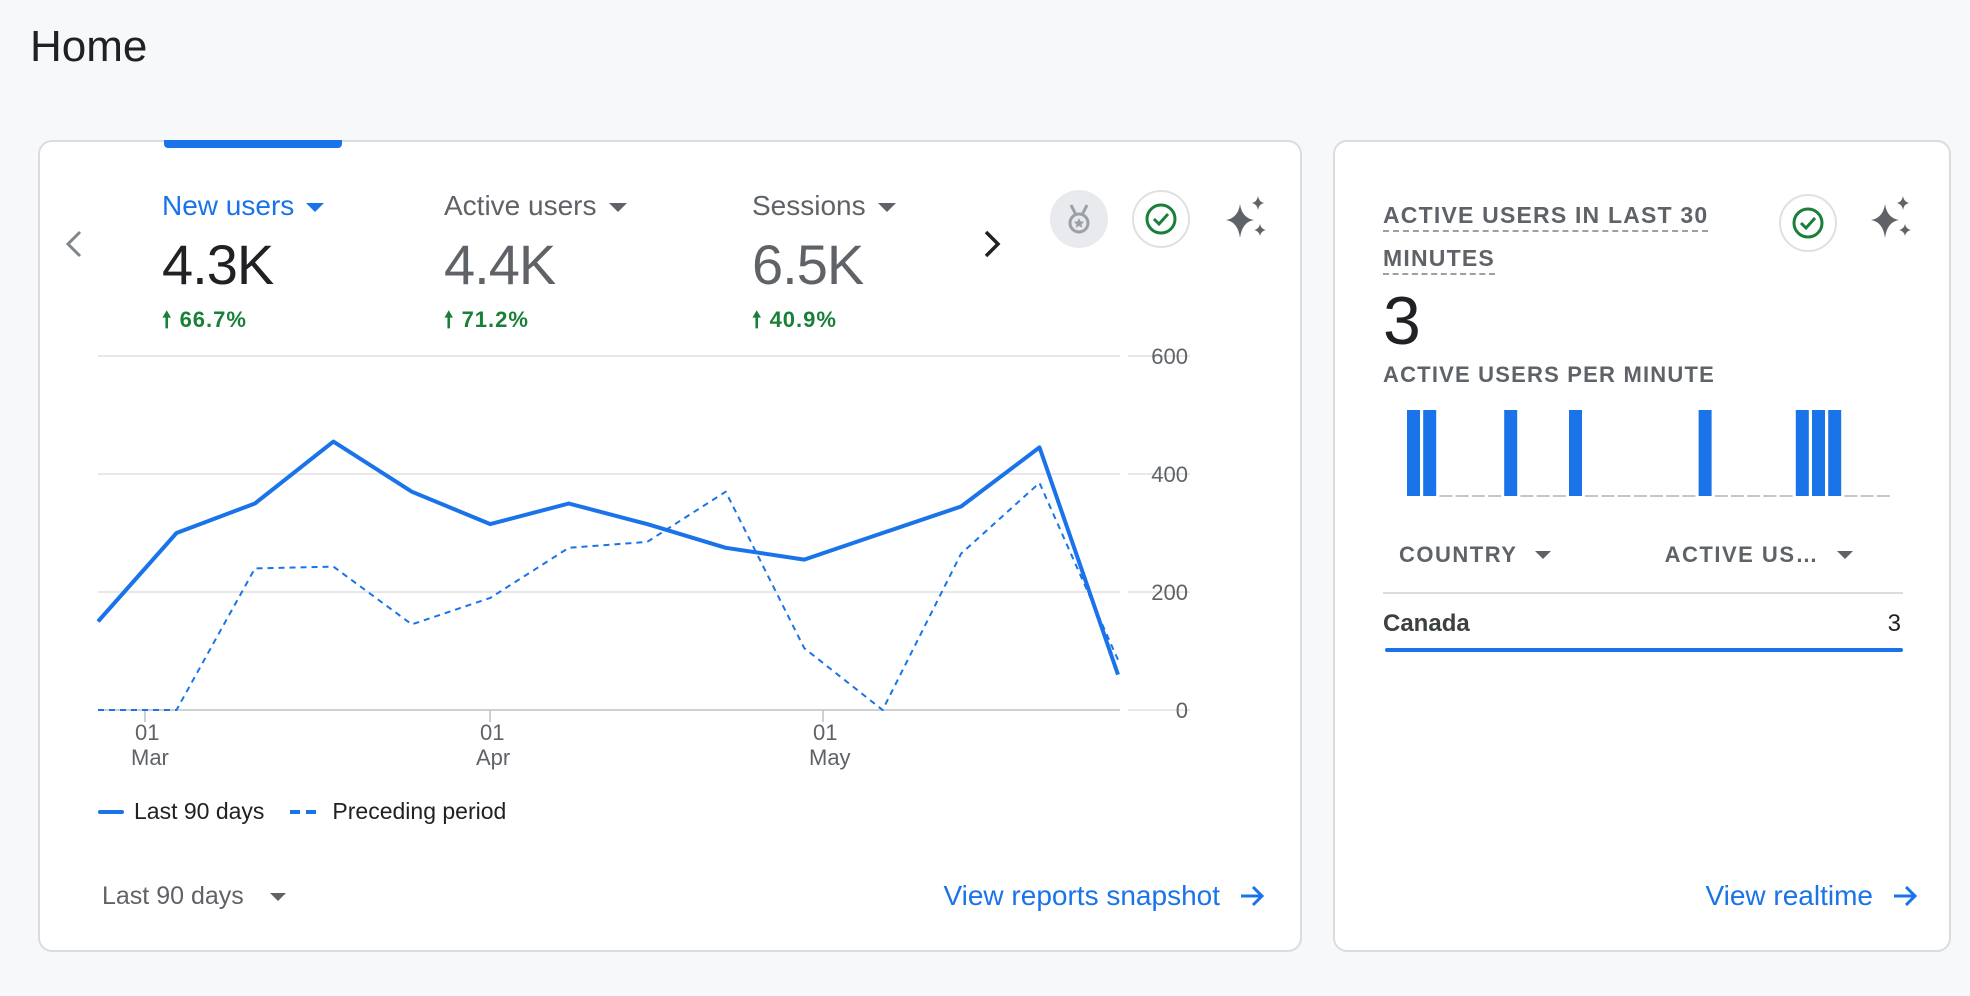  What do you see at coordinates (419, 811) in the screenshot?
I see `legend-label: Preceding period` at bounding box center [419, 811].